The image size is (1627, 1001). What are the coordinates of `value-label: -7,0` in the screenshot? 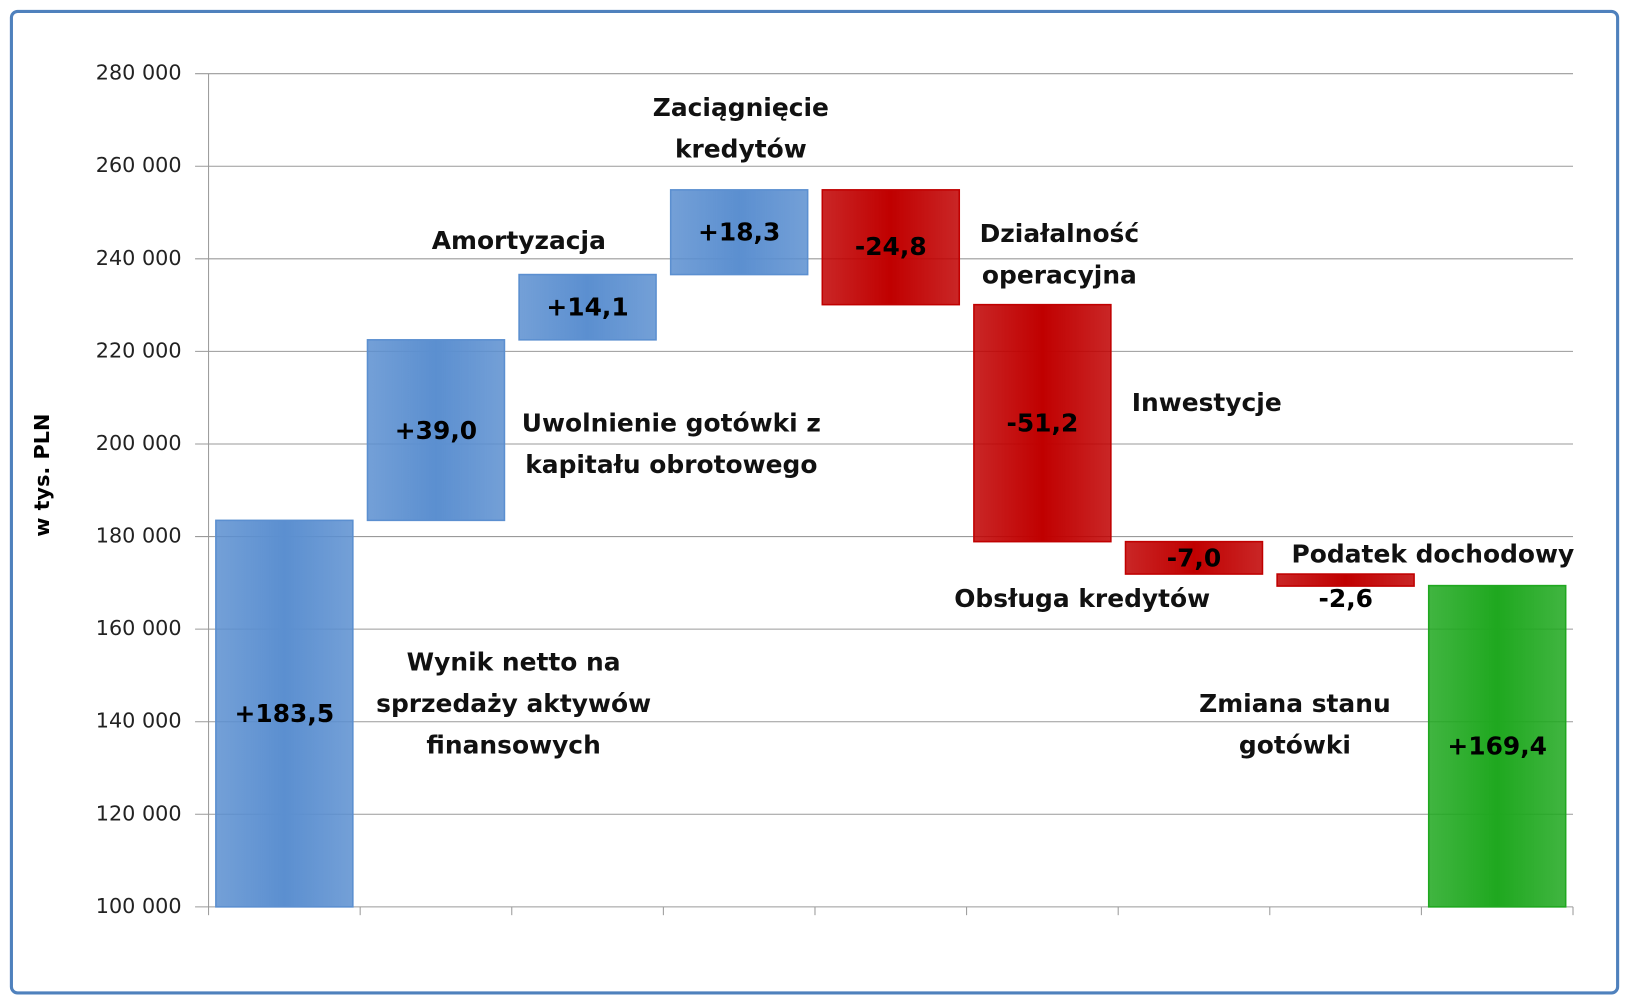 It's located at (1194, 558).